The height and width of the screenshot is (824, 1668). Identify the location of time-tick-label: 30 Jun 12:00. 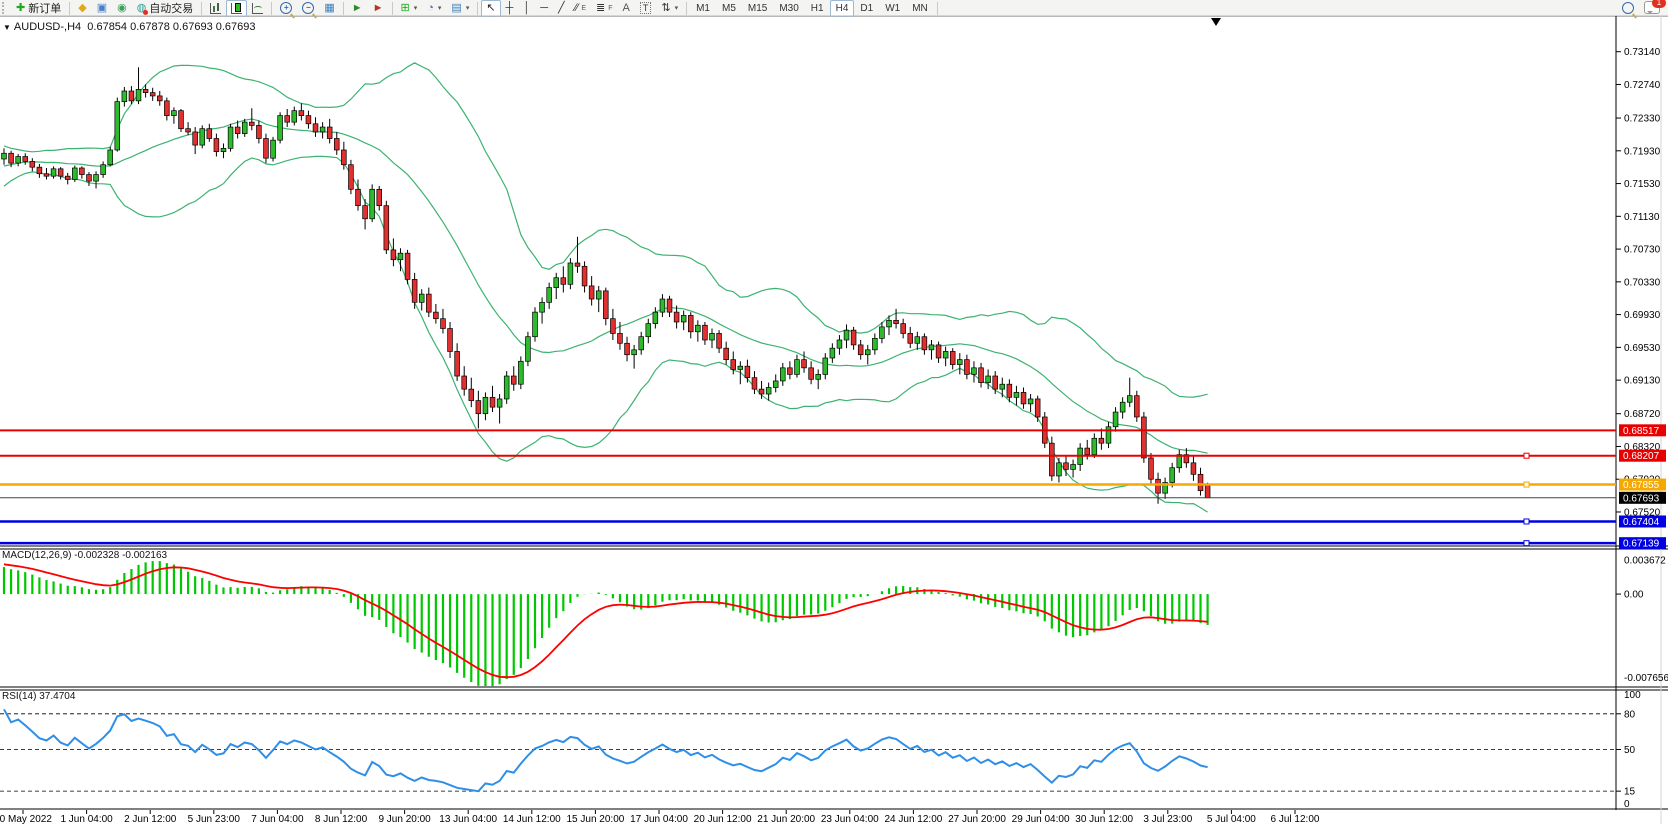
(1104, 819).